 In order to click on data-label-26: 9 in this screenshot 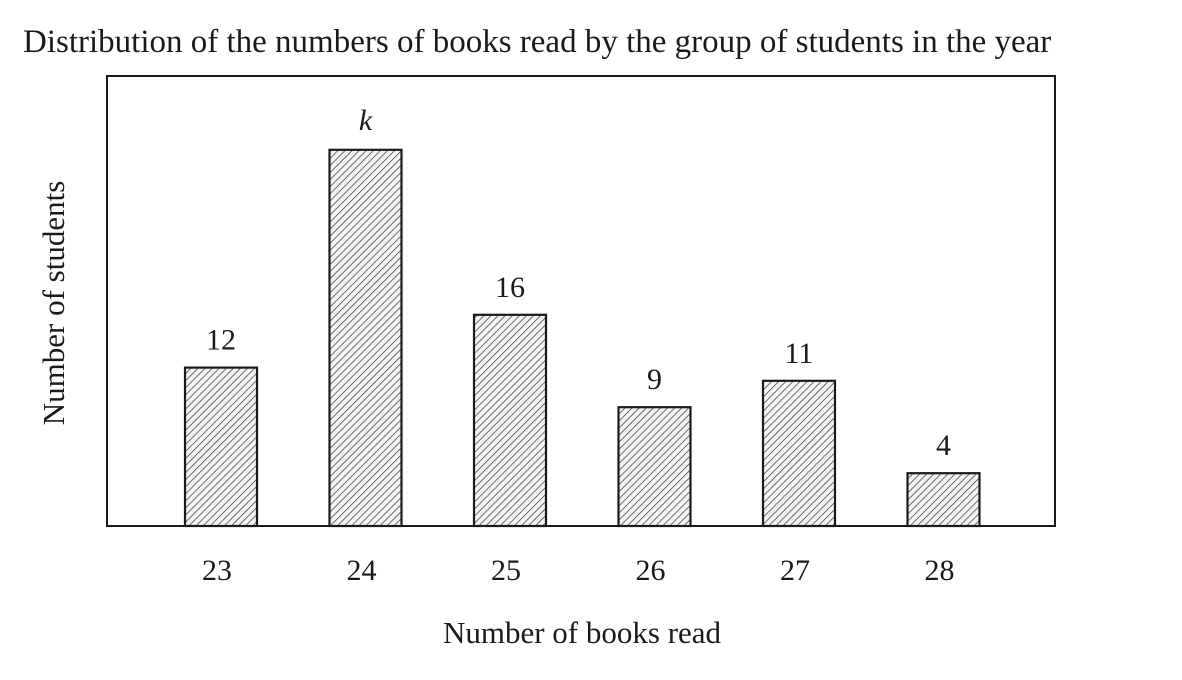, I will do `click(654, 379)`.